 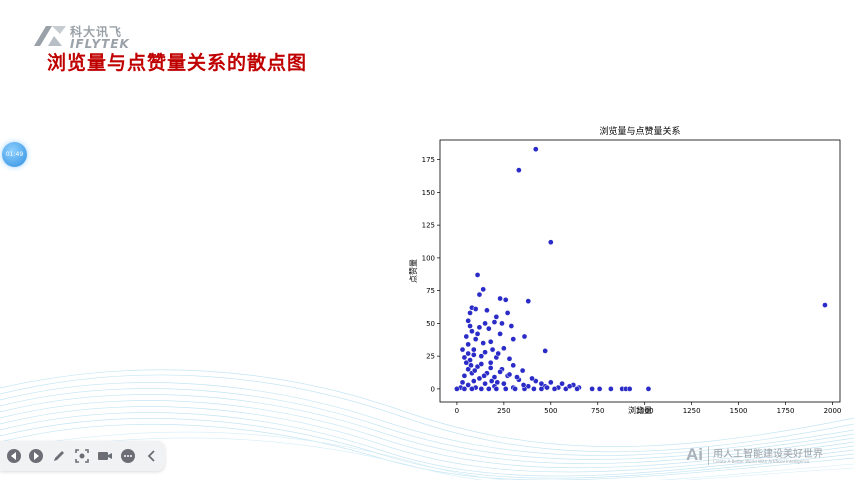 What do you see at coordinates (692, 411) in the screenshot?
I see `x-tick-label: 1250` at bounding box center [692, 411].